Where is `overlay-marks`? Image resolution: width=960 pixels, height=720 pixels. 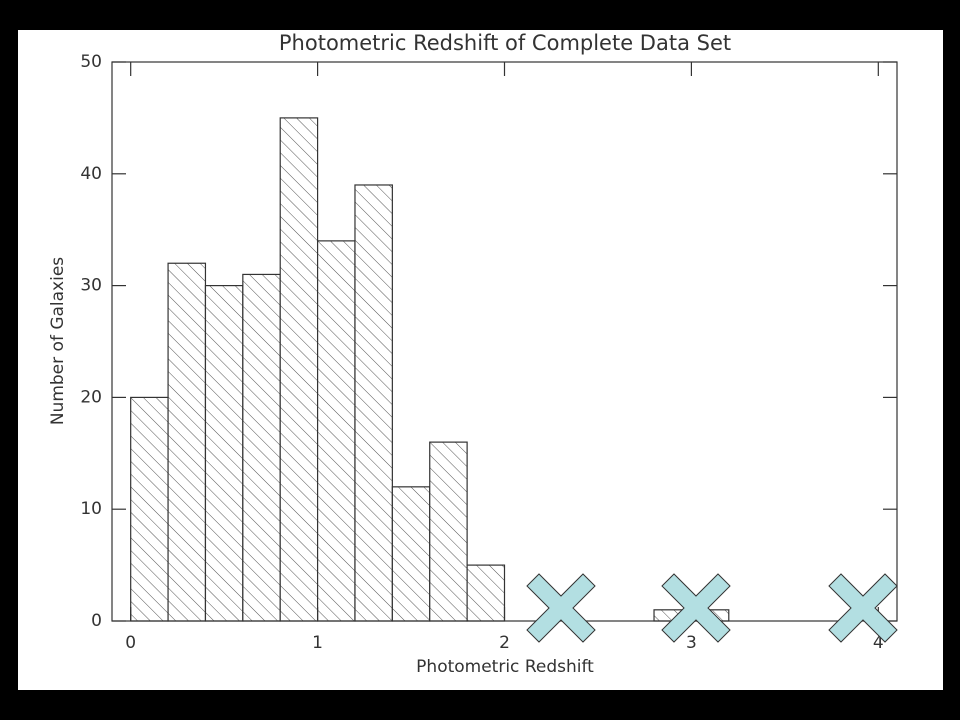 overlay-marks is located at coordinates (712, 608).